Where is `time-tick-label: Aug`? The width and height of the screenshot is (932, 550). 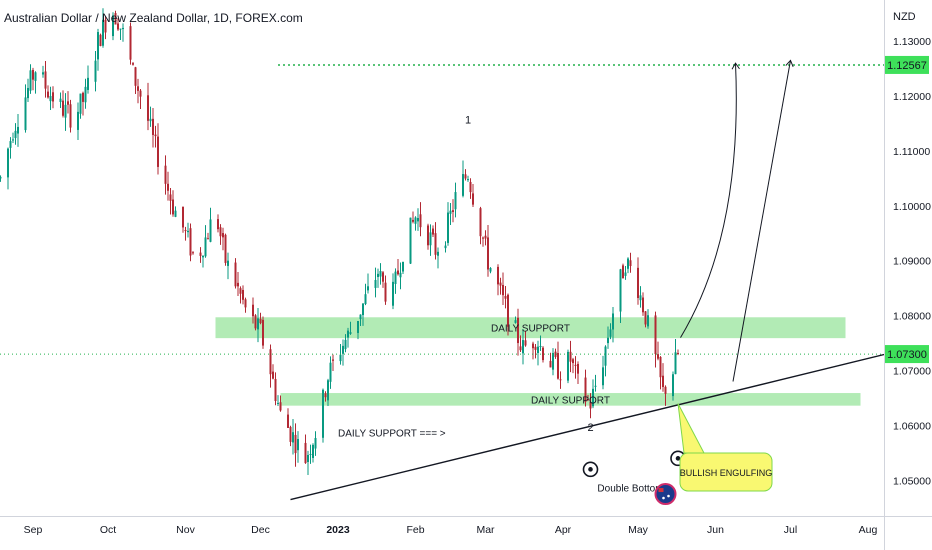 time-tick-label: Aug is located at coordinates (868, 530).